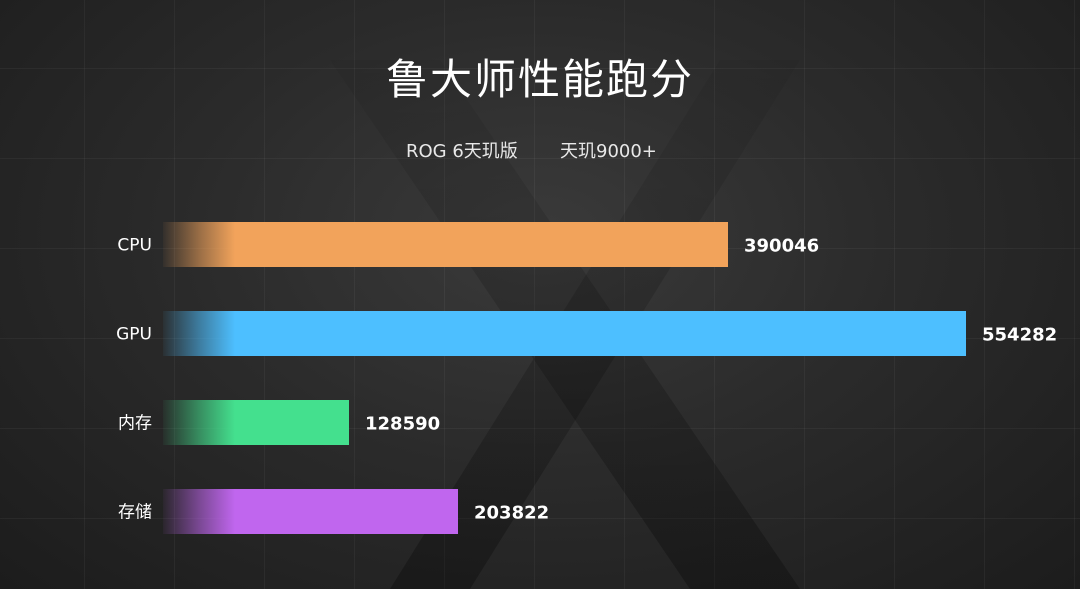 Image resolution: width=1080 pixels, height=589 pixels. I want to click on value-label-0: 390046, so click(781, 246).